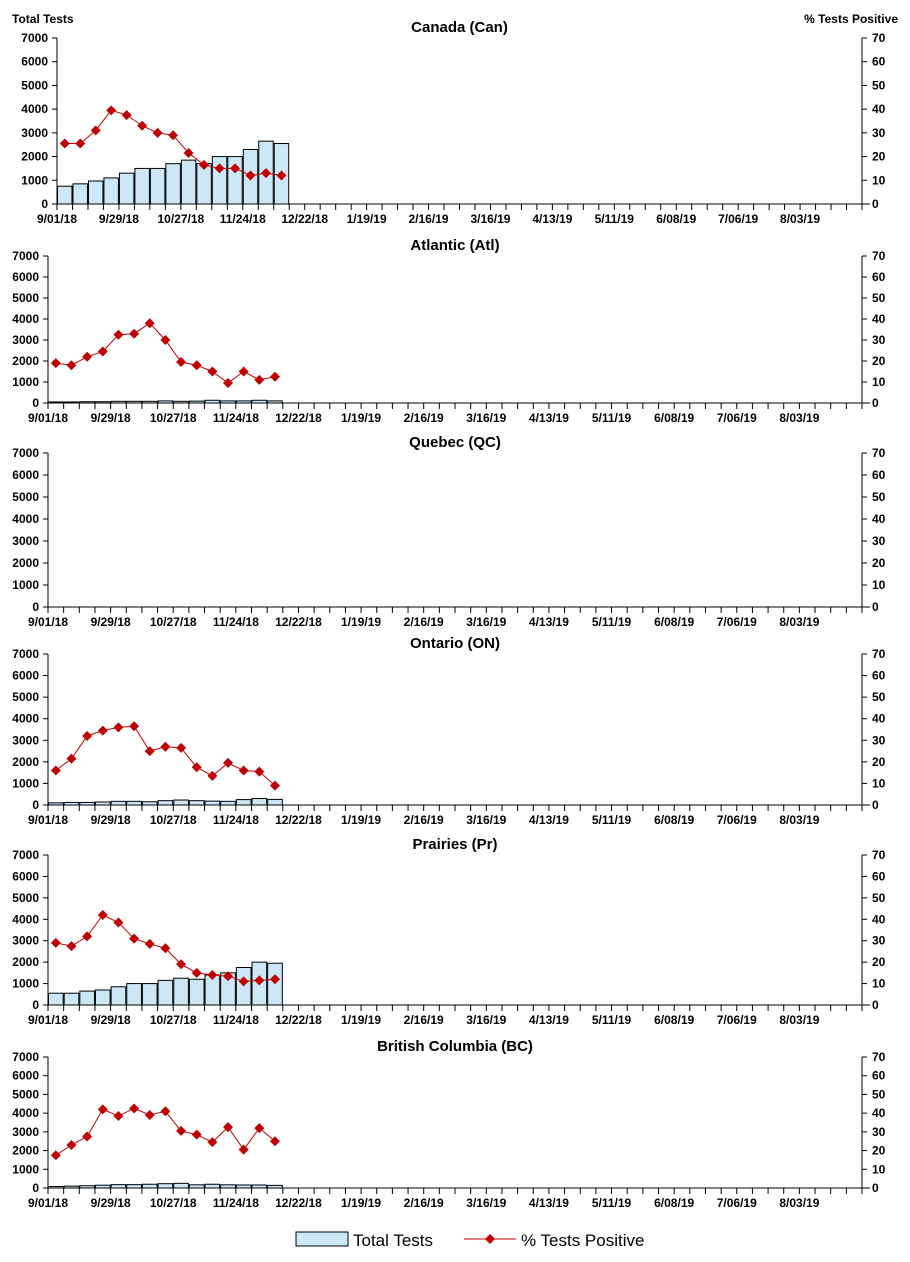 Image resolution: width=910 pixels, height=1262 pixels. I want to click on legend-label-total-tests: Total Tests, so click(393, 1240).